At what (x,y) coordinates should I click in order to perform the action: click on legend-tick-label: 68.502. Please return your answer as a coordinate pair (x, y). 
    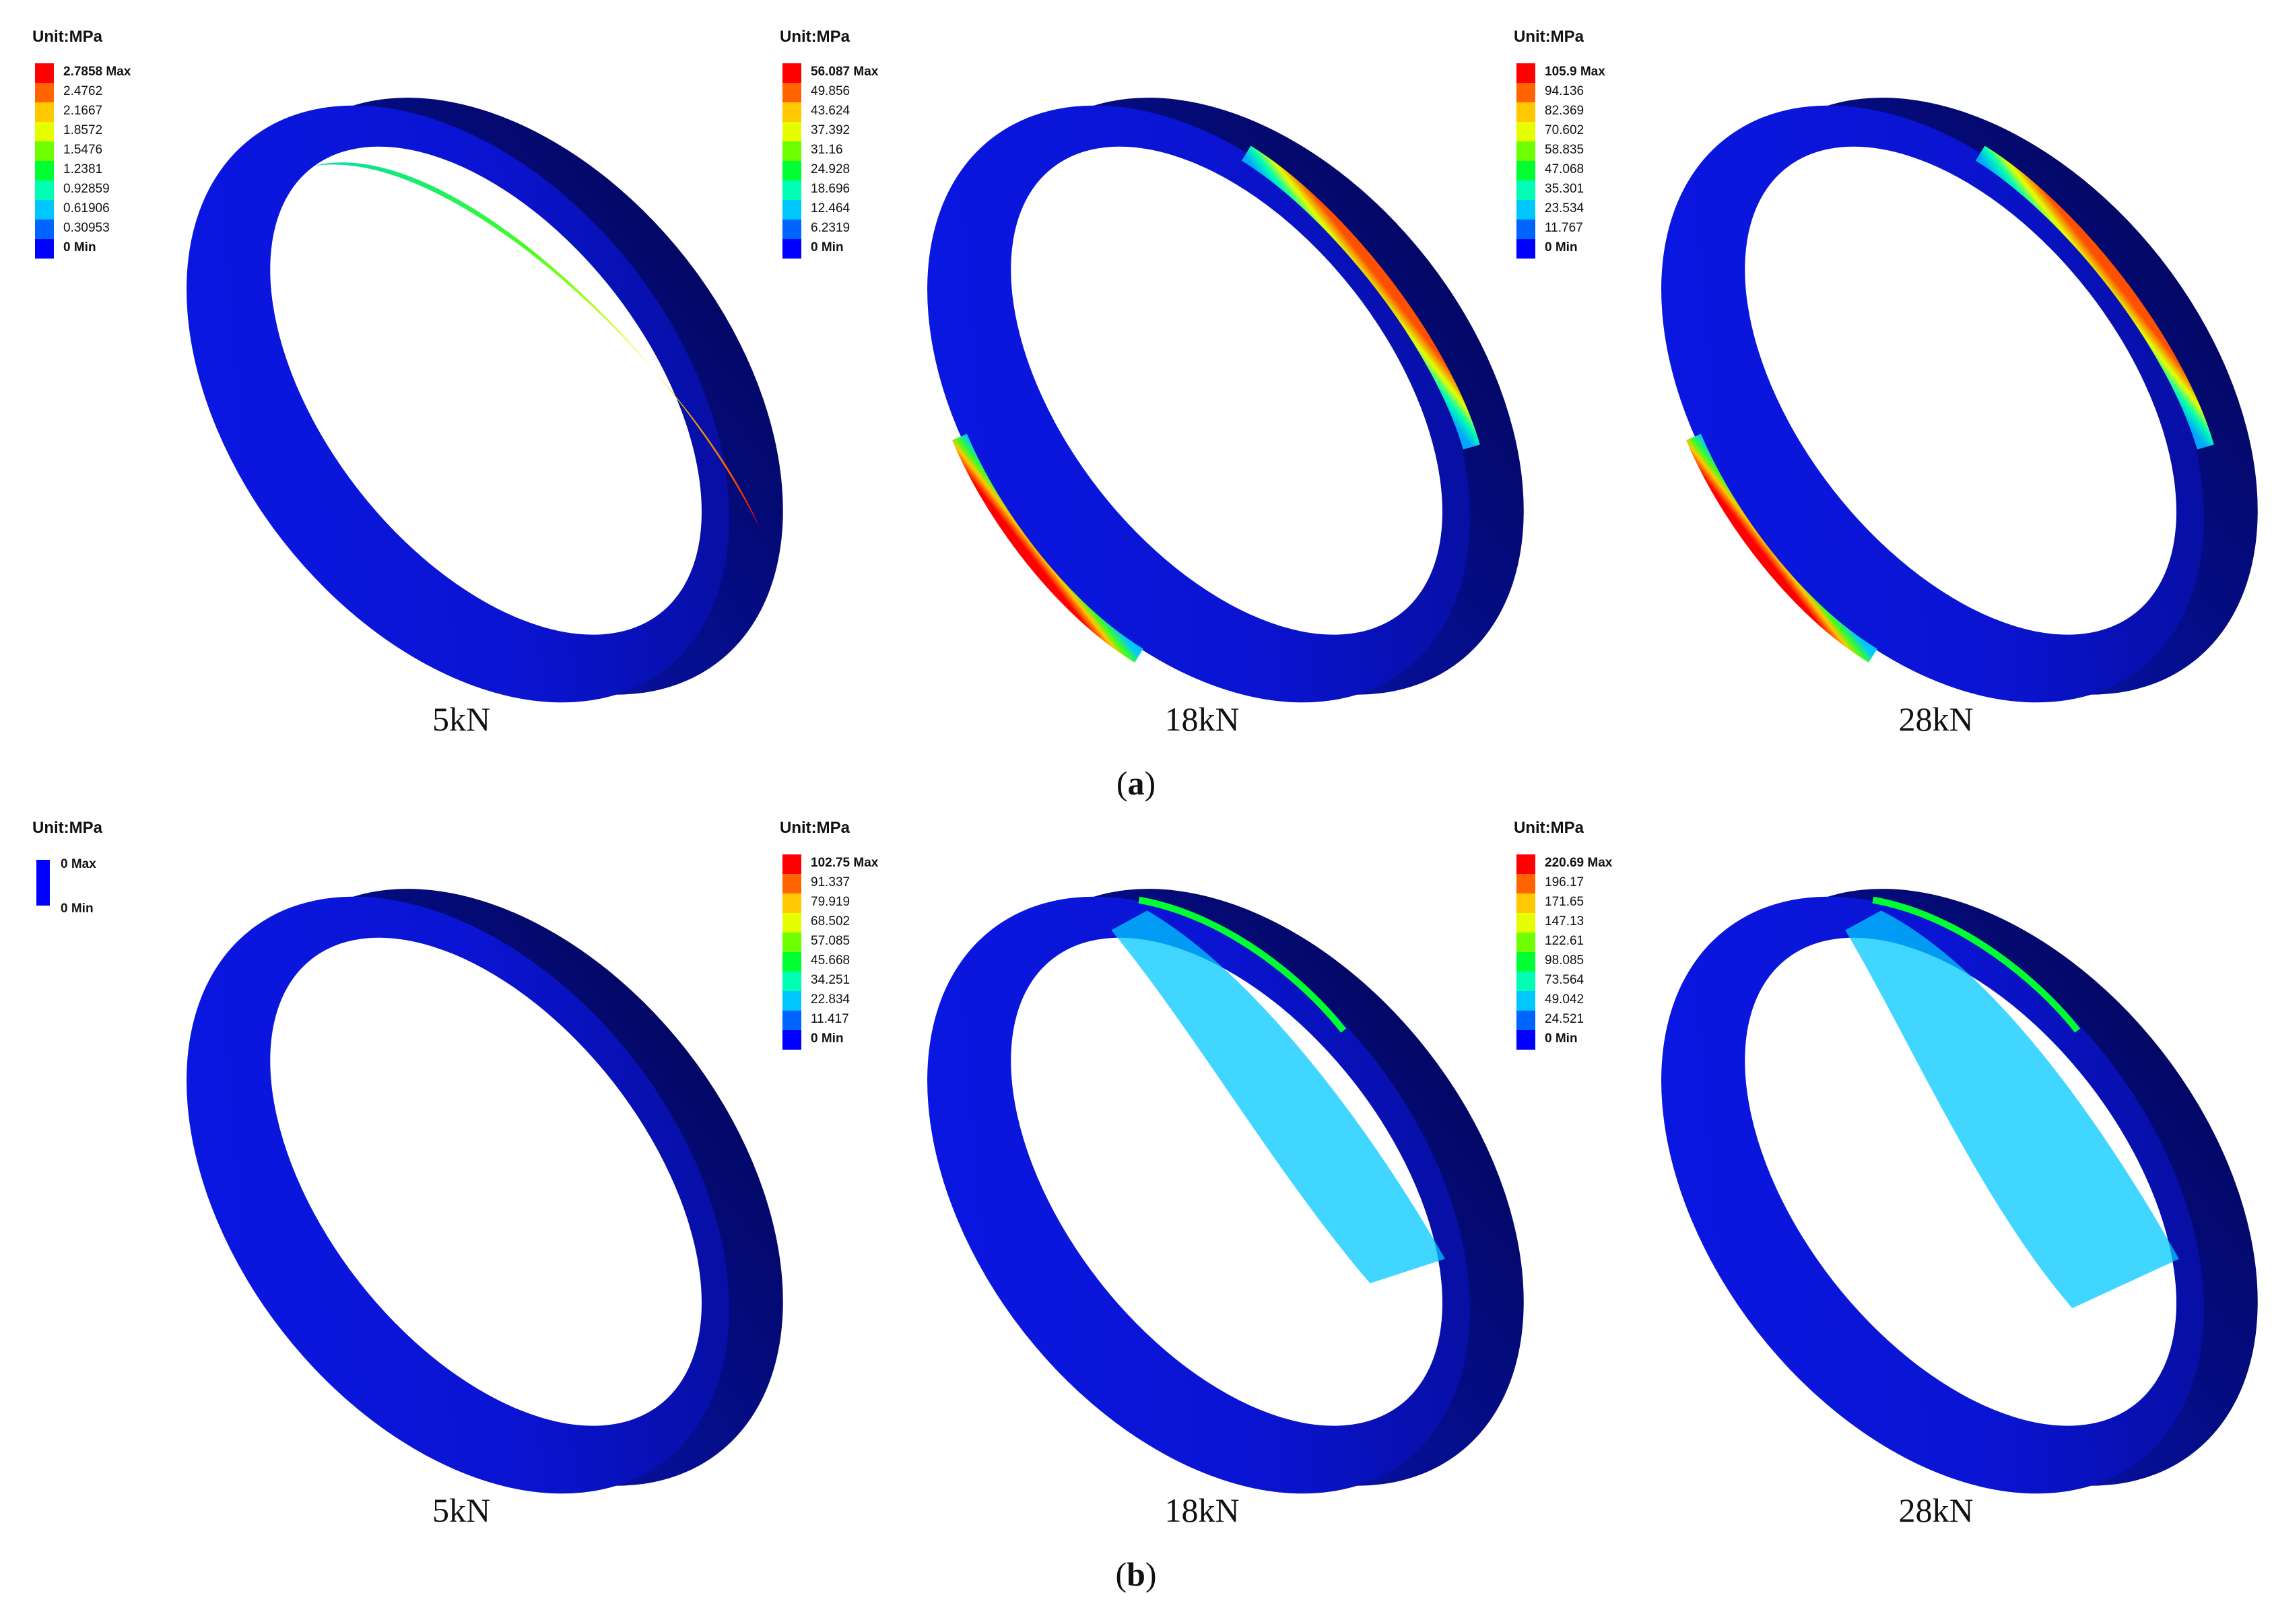
    Looking at the image, I should click on (831, 921).